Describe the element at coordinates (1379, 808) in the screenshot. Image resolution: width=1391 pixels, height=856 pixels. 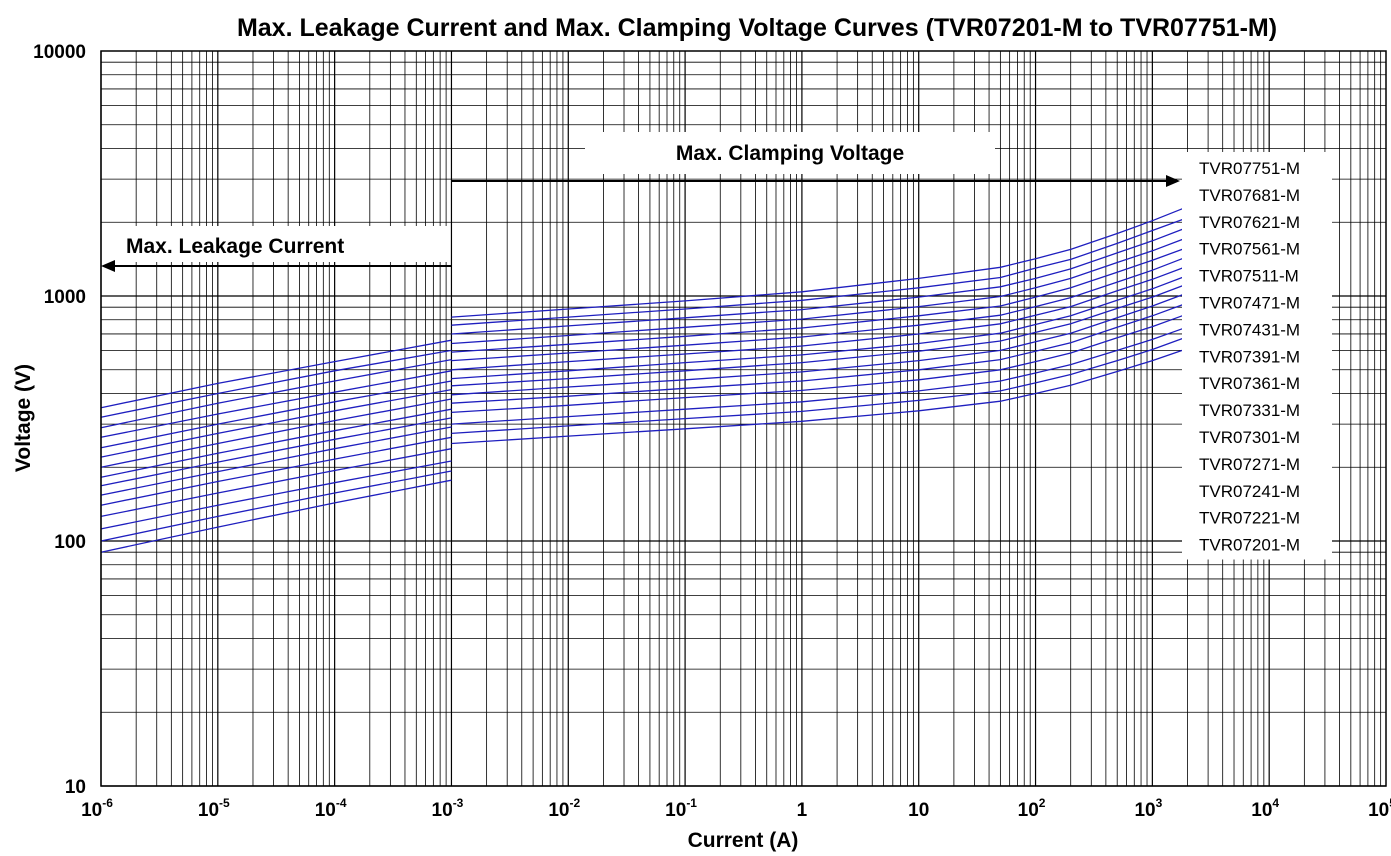
I see `x-tick-label: 10⁵` at that location.